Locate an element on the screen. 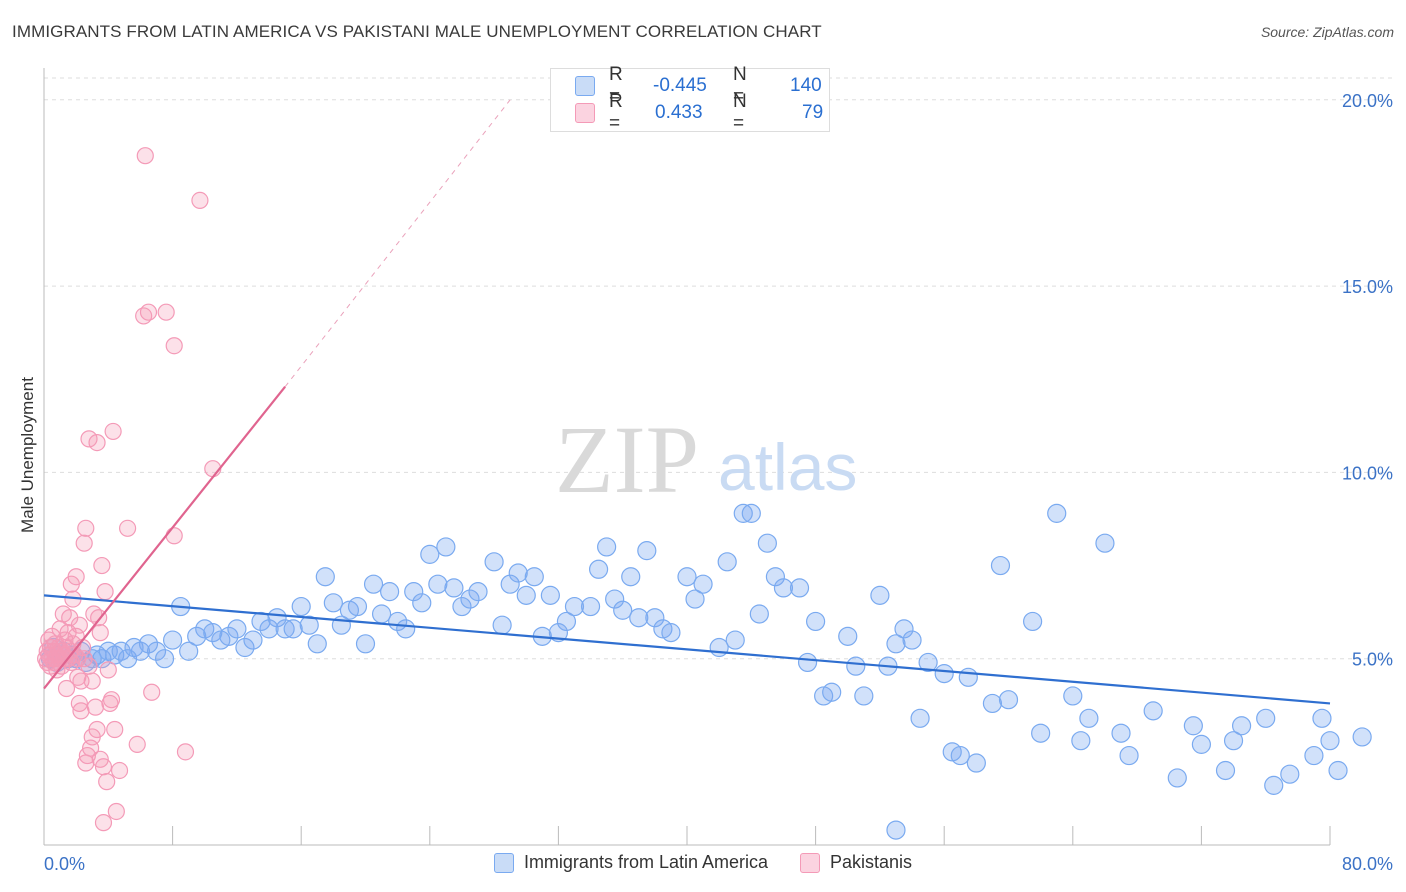 This screenshot has width=1406, height=892. x-tick-labels: 0.0% 80.0% is located at coordinates (718, 864).